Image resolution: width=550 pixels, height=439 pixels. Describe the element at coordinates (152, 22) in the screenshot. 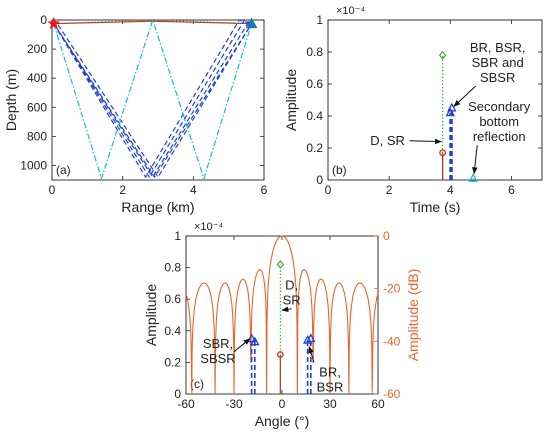

I see `ray-path-dotted` at that location.